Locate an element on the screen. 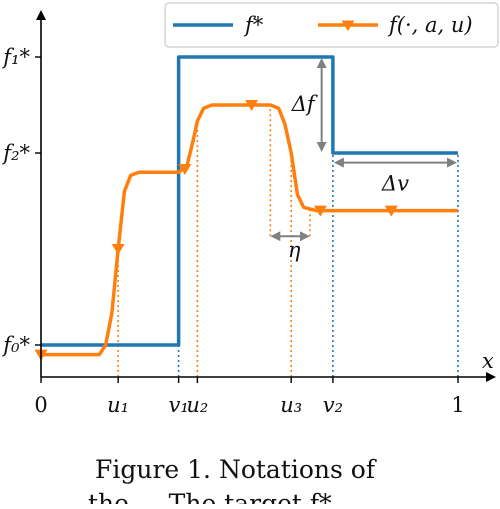 This screenshot has height=509, width=500. delta-v-label: Δv is located at coordinates (395, 184).